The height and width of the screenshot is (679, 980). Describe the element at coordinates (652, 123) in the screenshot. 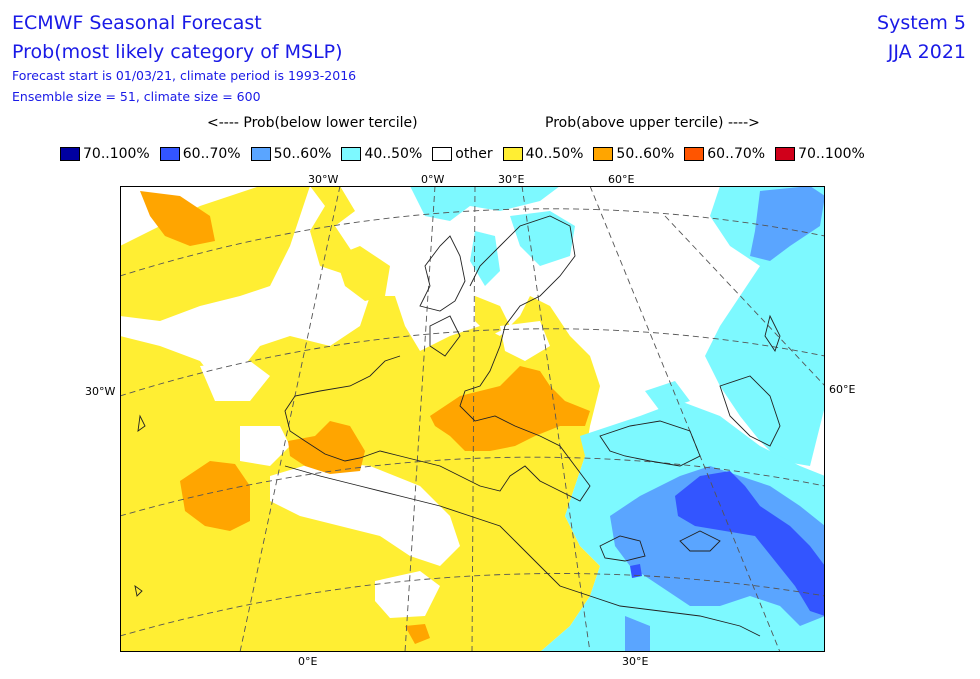

I see `legend-above-header: Prob(above upper tercile) ---->` at that location.